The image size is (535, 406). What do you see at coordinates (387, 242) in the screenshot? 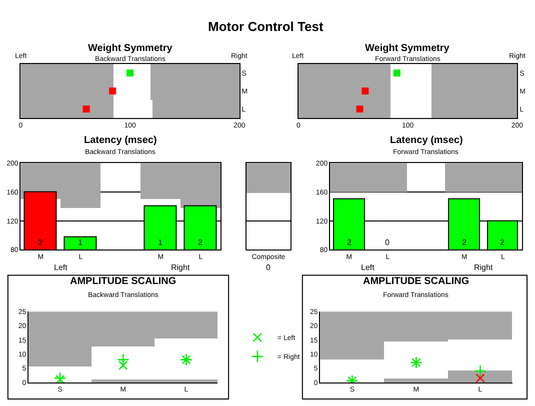
I see `annotation: 0` at bounding box center [387, 242].